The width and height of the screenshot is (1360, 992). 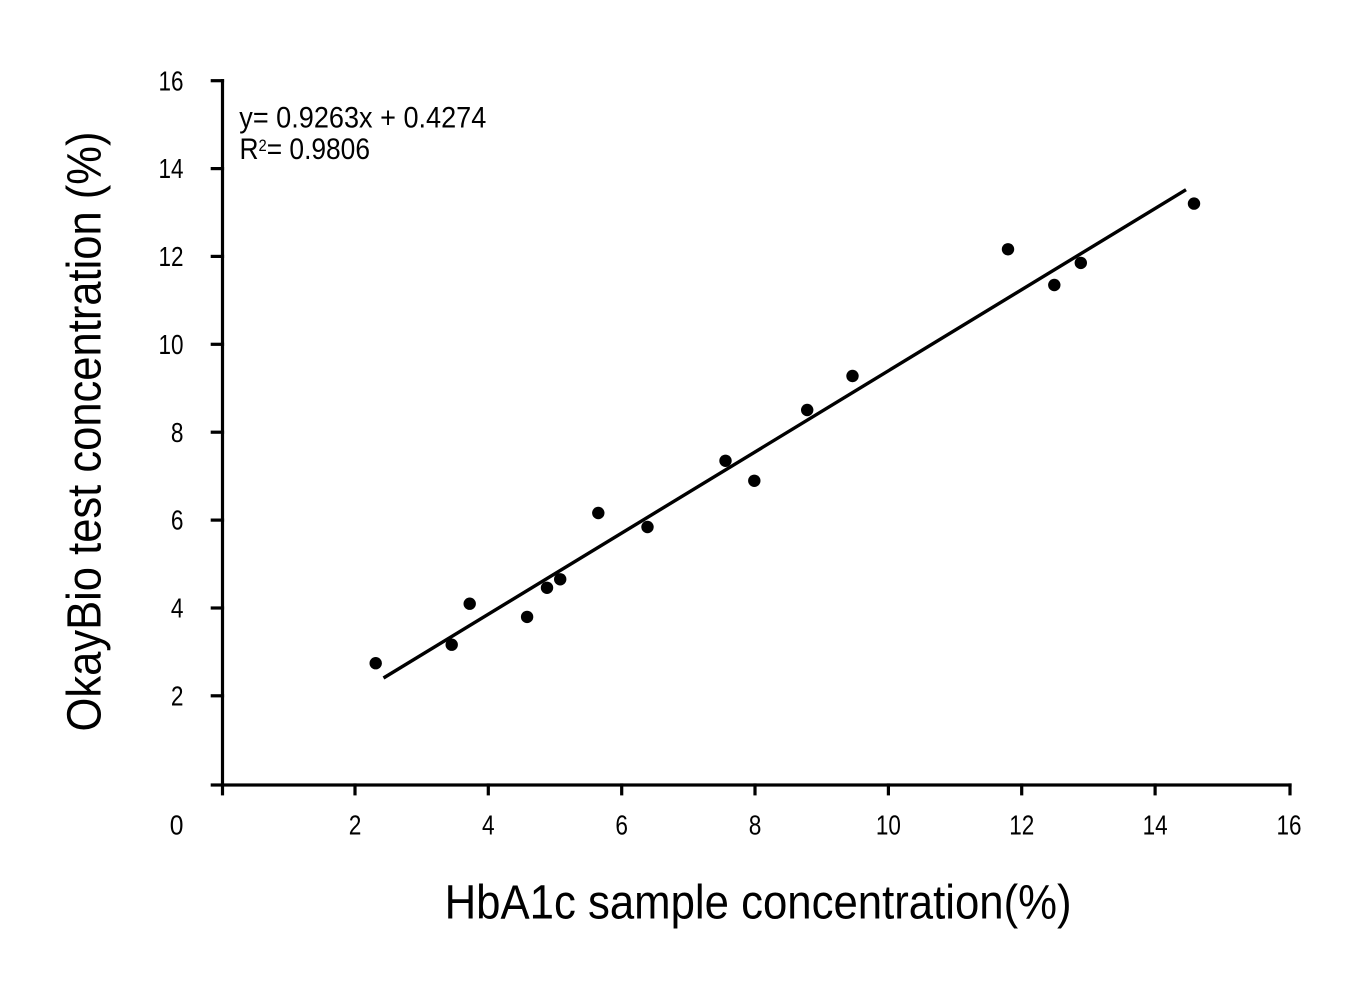 What do you see at coordinates (177, 825) in the screenshot?
I see `svg-text: 0` at bounding box center [177, 825].